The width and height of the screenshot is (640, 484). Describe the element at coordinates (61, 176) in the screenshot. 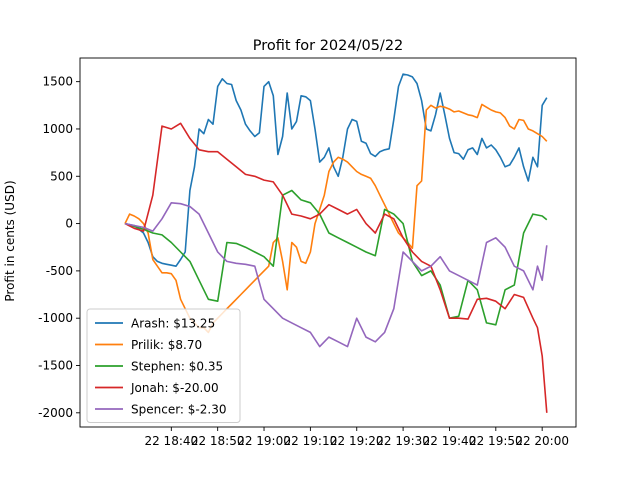

I see `y-tick-label: 500` at that location.